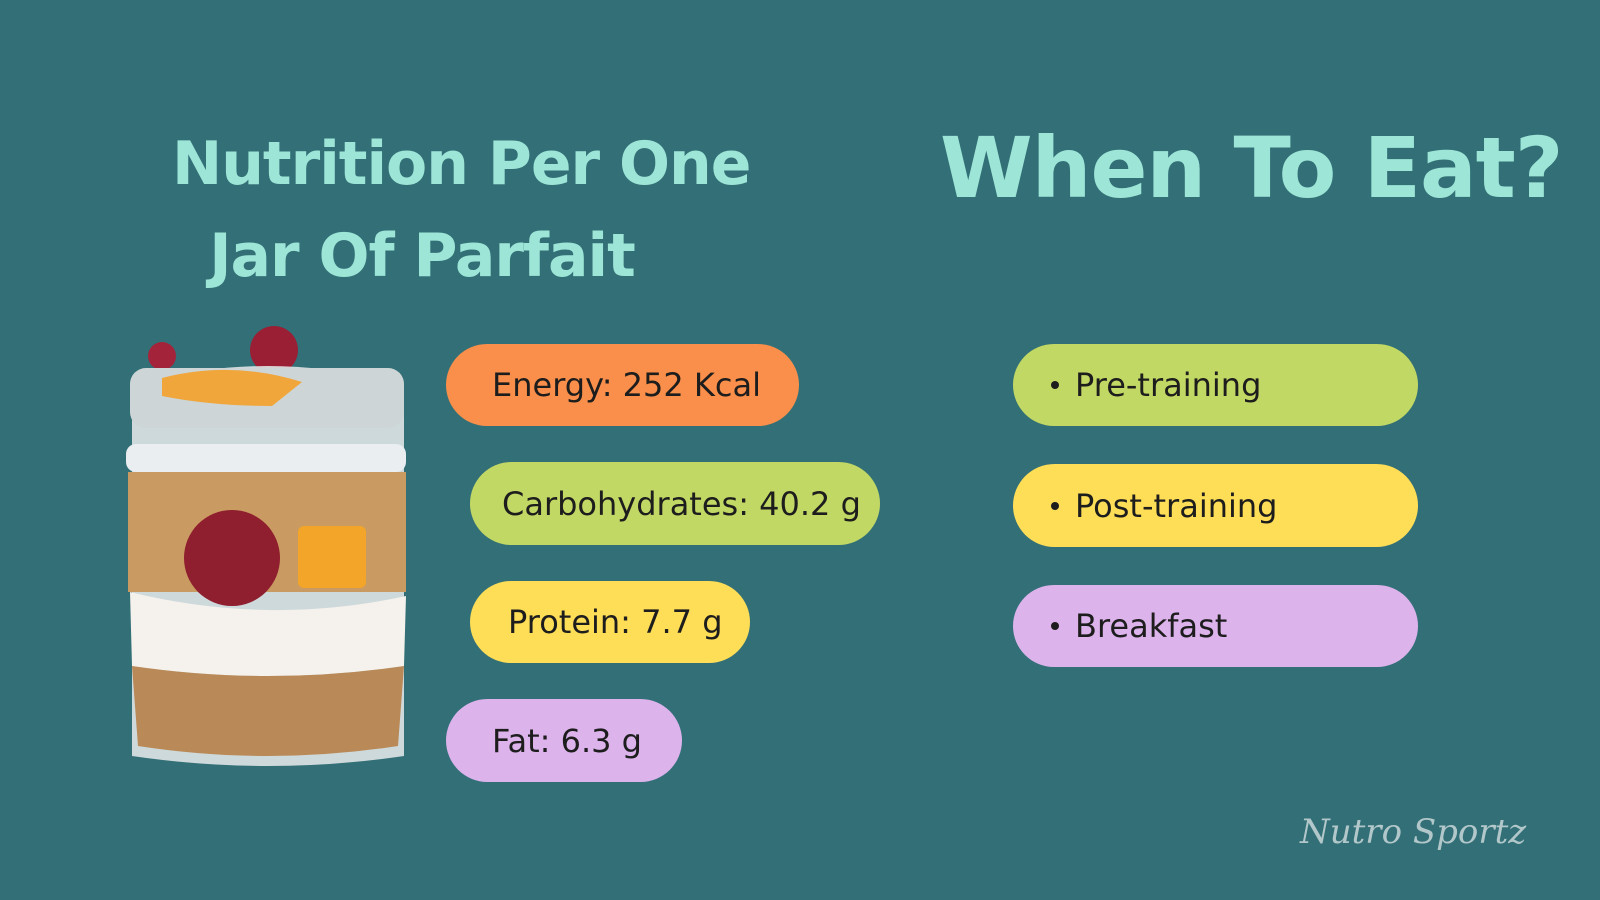 Image resolution: width=1600 pixels, height=900 pixels. Describe the element at coordinates (461, 210) in the screenshot. I see `nutrition-title: Nutrition Per One Jar Of Parfait` at that location.